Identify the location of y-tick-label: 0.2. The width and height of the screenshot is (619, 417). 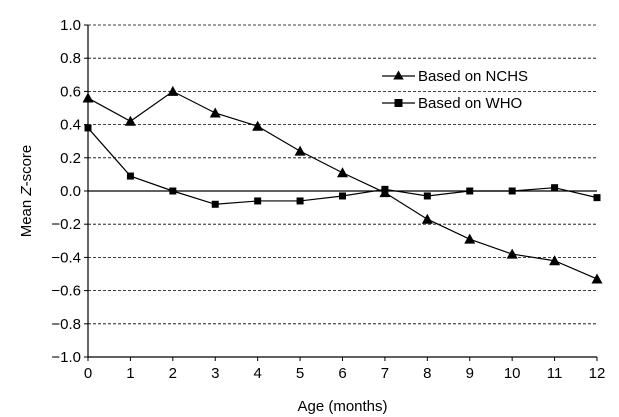
(70, 158).